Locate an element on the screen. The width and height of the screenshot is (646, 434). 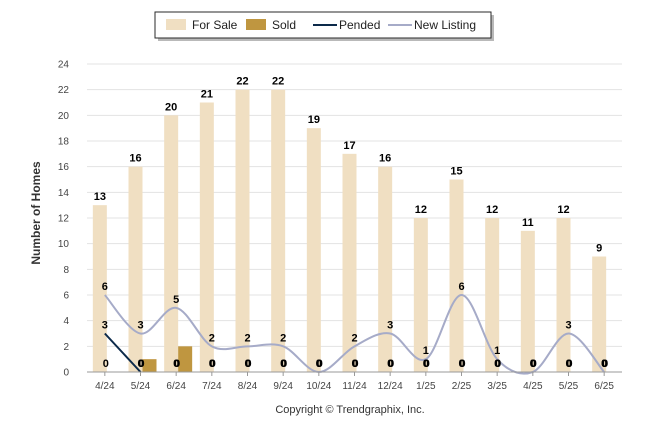
for-sale-value-label: 21 is located at coordinates (207, 95).